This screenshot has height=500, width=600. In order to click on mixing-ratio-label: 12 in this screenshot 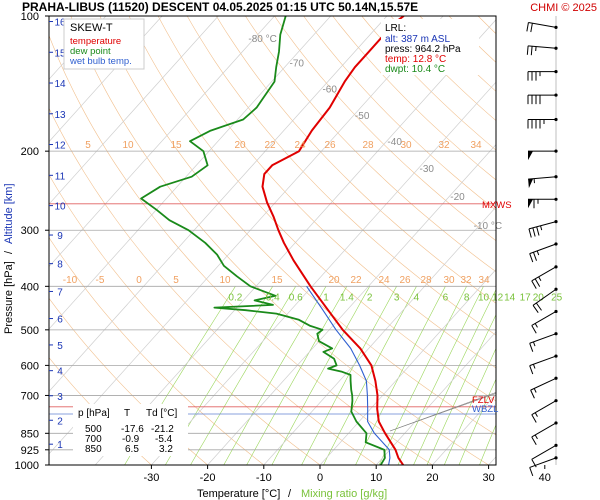, I will do `click(498, 297)`.